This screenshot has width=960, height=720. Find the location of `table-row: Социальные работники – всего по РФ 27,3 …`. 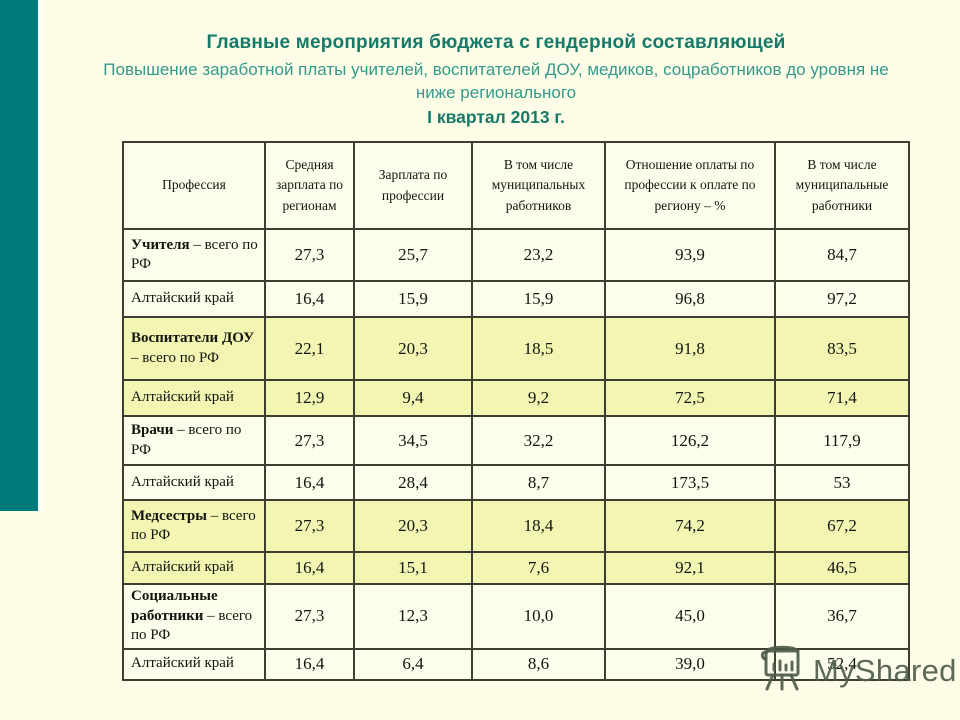

table-row: Социальные работники – всего по РФ 27,3 … is located at coordinates (516, 616).